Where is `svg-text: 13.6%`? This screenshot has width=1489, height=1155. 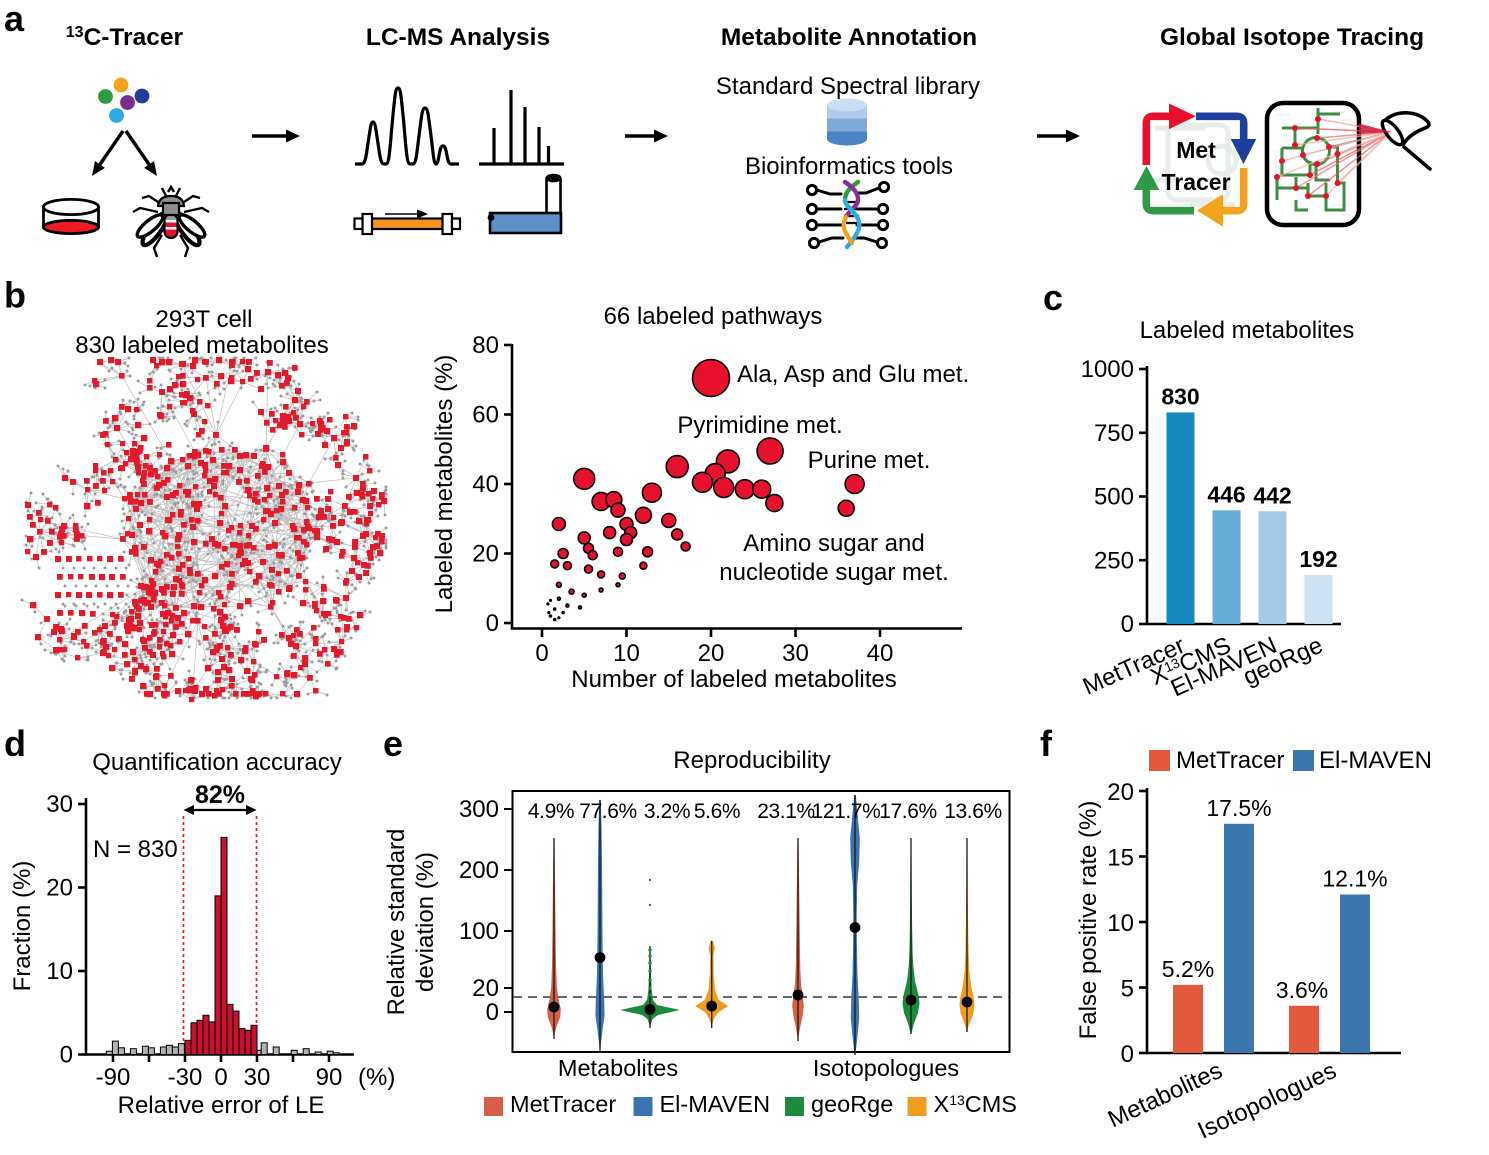
svg-text: 13.6% is located at coordinates (973, 811).